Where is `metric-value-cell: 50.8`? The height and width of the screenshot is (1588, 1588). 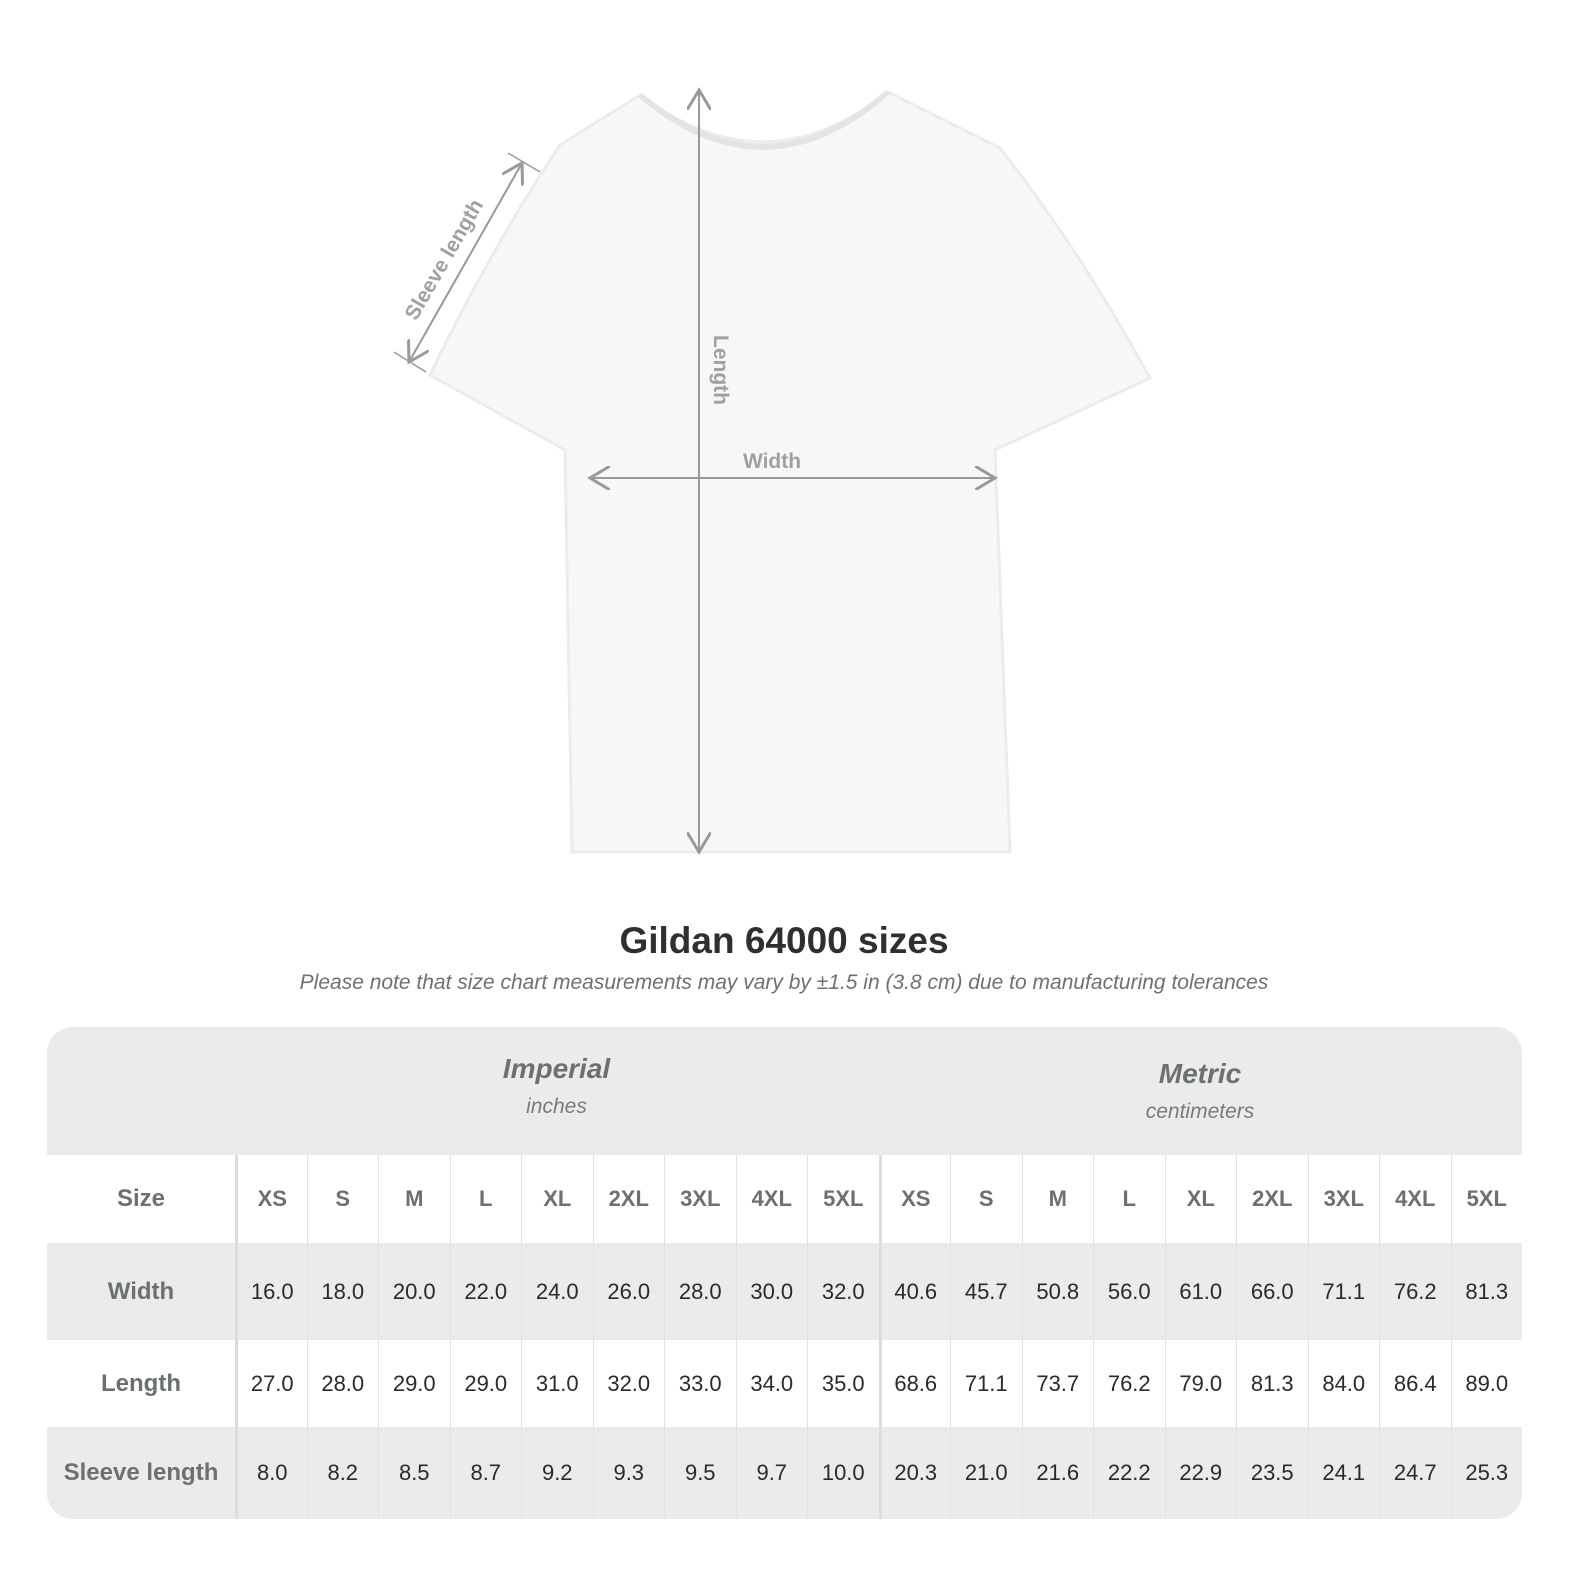 metric-value-cell: 50.8 is located at coordinates (1057, 1291).